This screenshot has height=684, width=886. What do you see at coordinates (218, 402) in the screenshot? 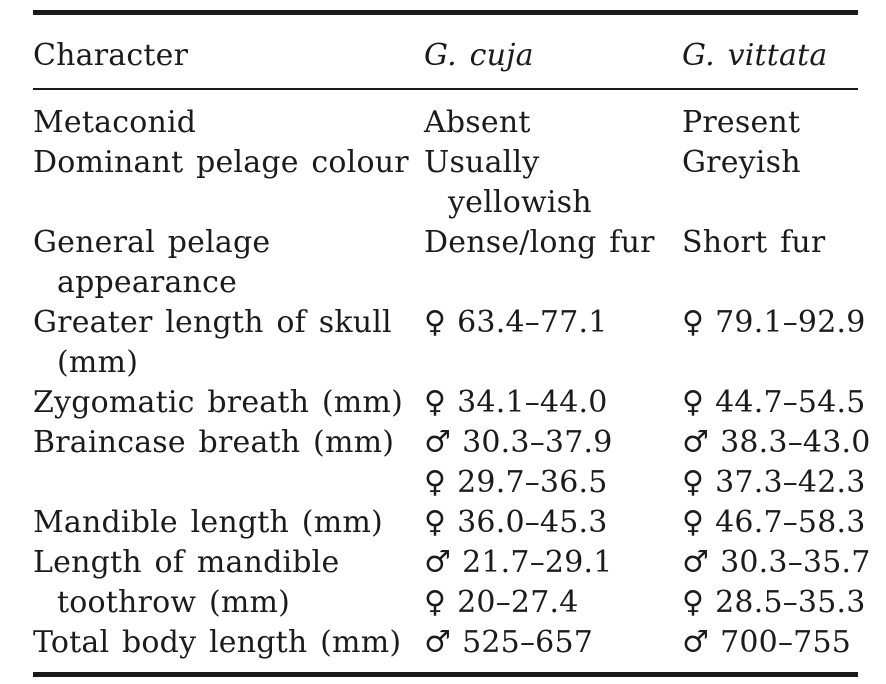
I see `cell-text: Zygomatic breath (mm)` at bounding box center [218, 402].